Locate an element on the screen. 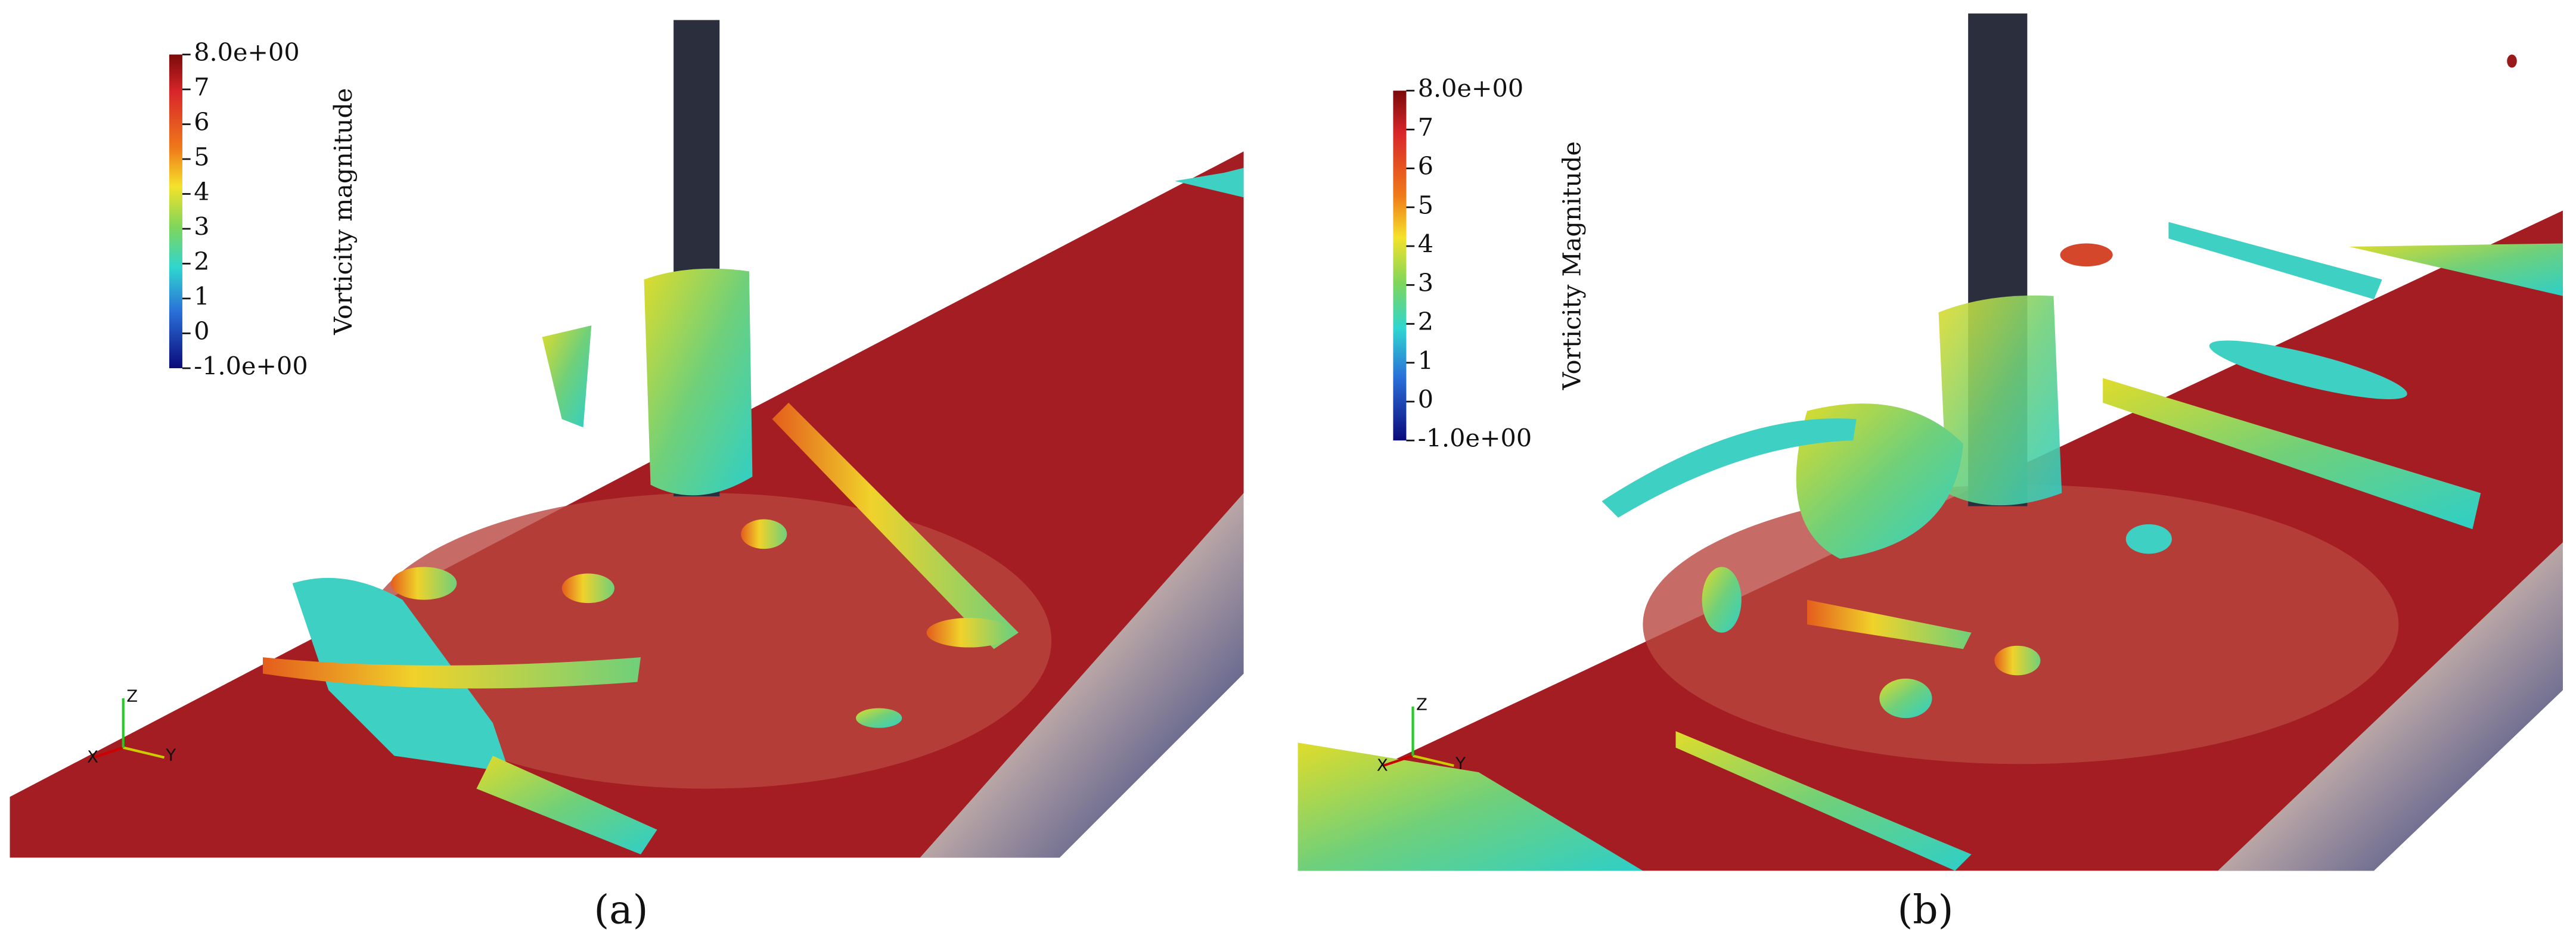 The width and height of the screenshot is (2576, 945). panel-label: (b) is located at coordinates (1925, 910).